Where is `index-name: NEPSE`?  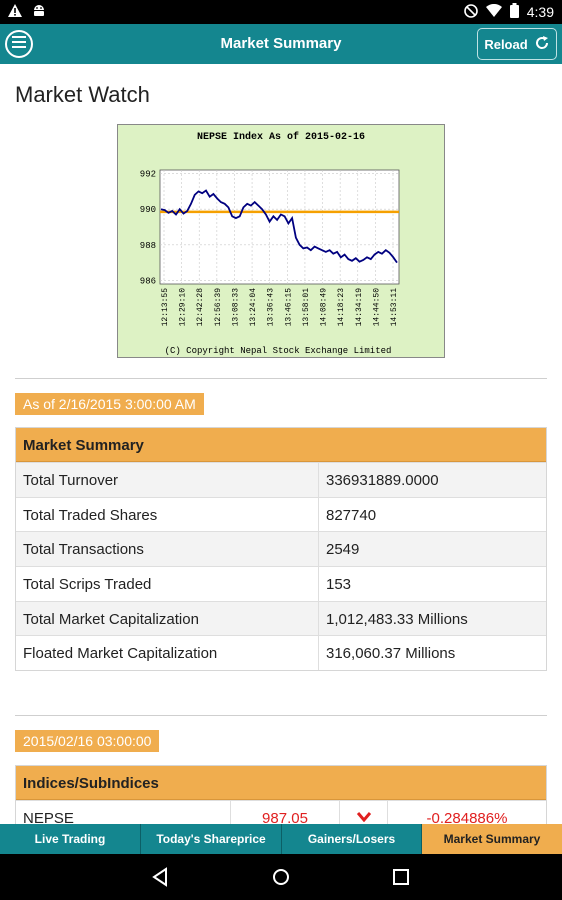
index-name: NEPSE is located at coordinates (123, 812).